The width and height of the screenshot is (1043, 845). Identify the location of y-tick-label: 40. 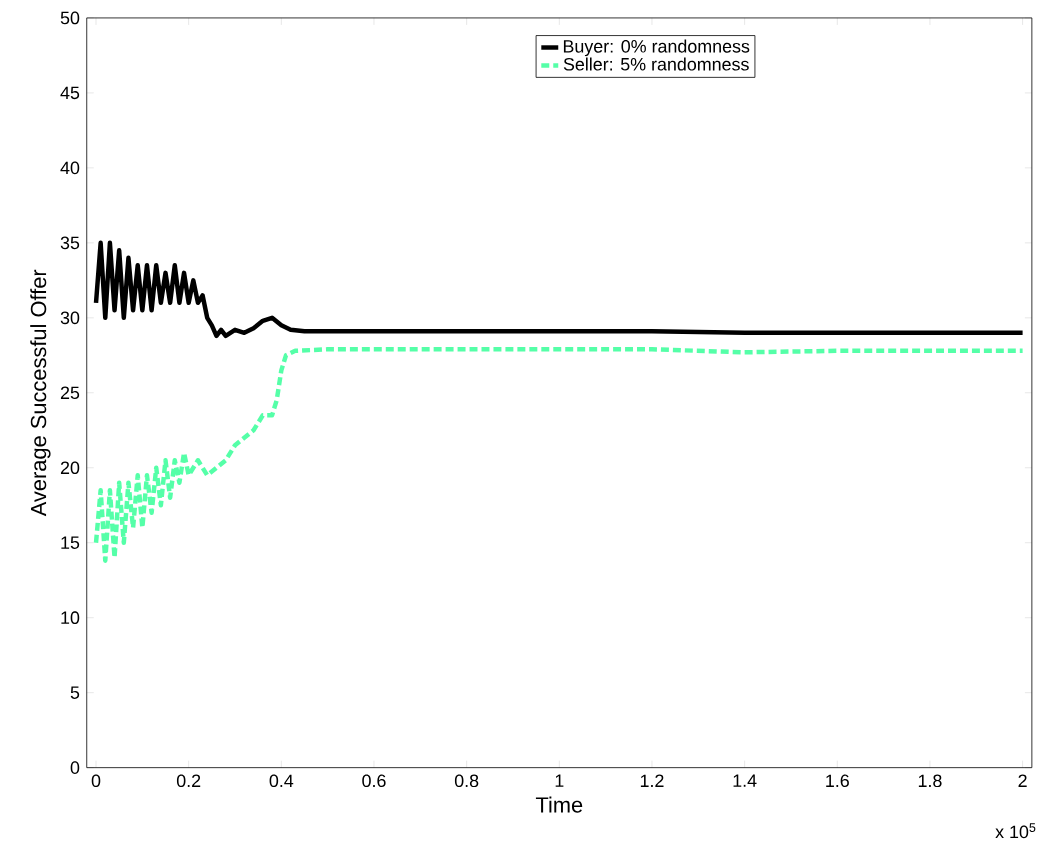
(70, 168).